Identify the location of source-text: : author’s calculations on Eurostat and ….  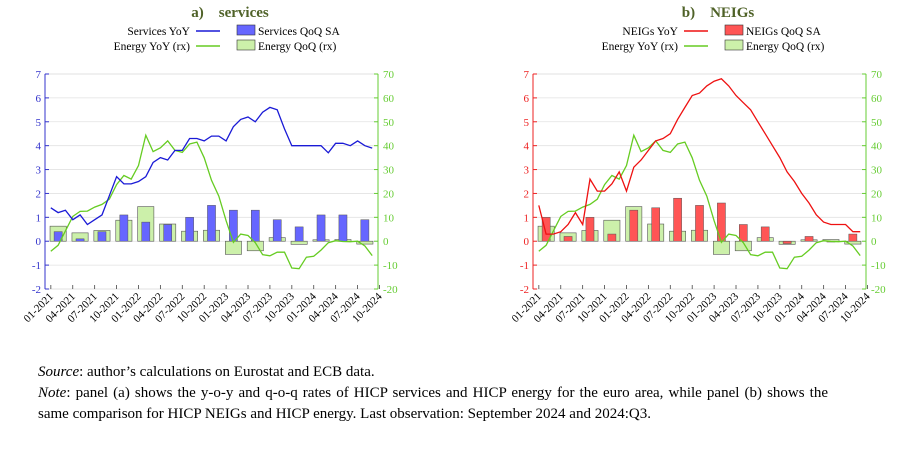
(227, 372).